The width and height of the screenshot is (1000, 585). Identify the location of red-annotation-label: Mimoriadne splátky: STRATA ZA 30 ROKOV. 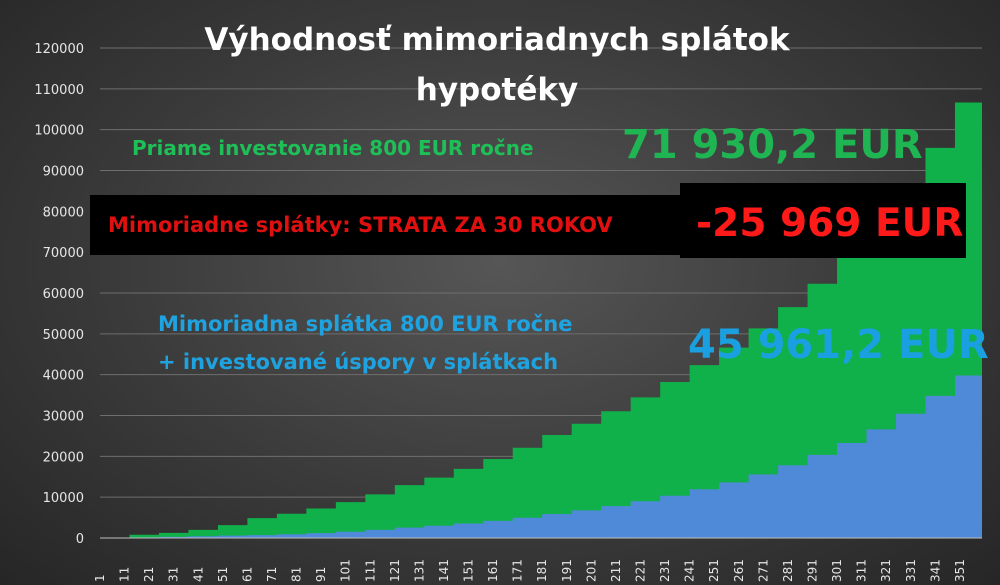
(360, 225).